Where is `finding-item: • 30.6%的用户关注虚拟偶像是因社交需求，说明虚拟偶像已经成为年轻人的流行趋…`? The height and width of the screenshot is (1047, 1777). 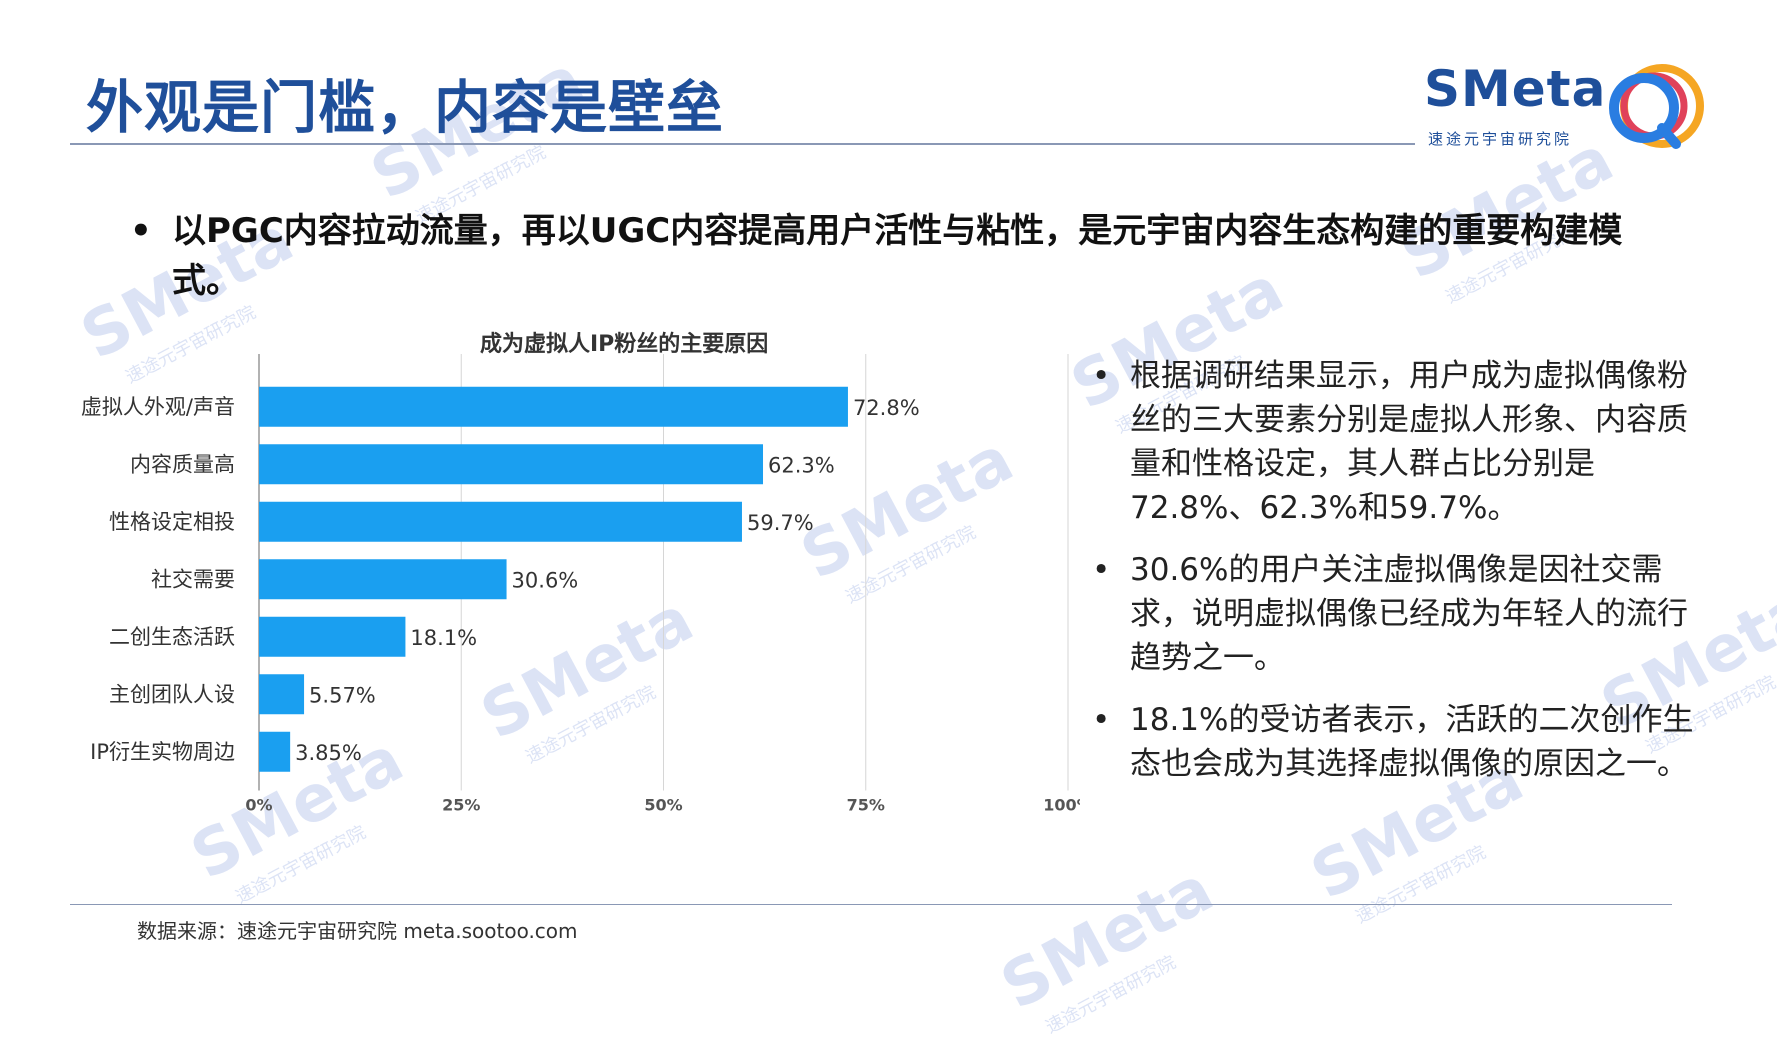 finding-item: • 30.6%的用户关注虚拟偶像是因社交需求，说明虚拟偶像已经成为年轻人的流行趋… is located at coordinates (1397, 614).